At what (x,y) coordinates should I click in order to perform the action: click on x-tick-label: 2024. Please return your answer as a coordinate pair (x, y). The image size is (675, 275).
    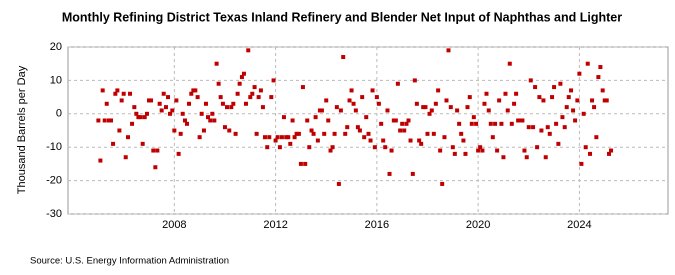
    Looking at the image, I should click on (579, 225).